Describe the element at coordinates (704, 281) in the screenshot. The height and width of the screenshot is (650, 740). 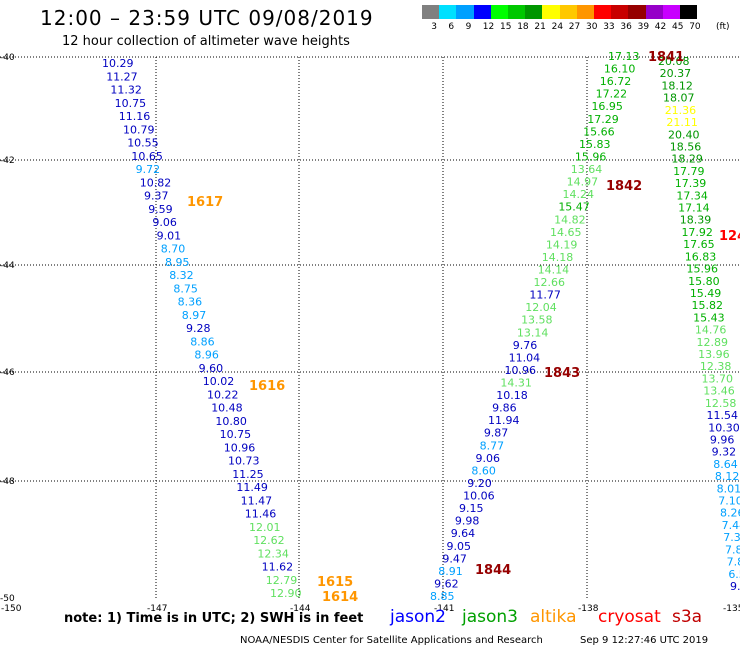
I see `swh-value: 15.80` at that location.